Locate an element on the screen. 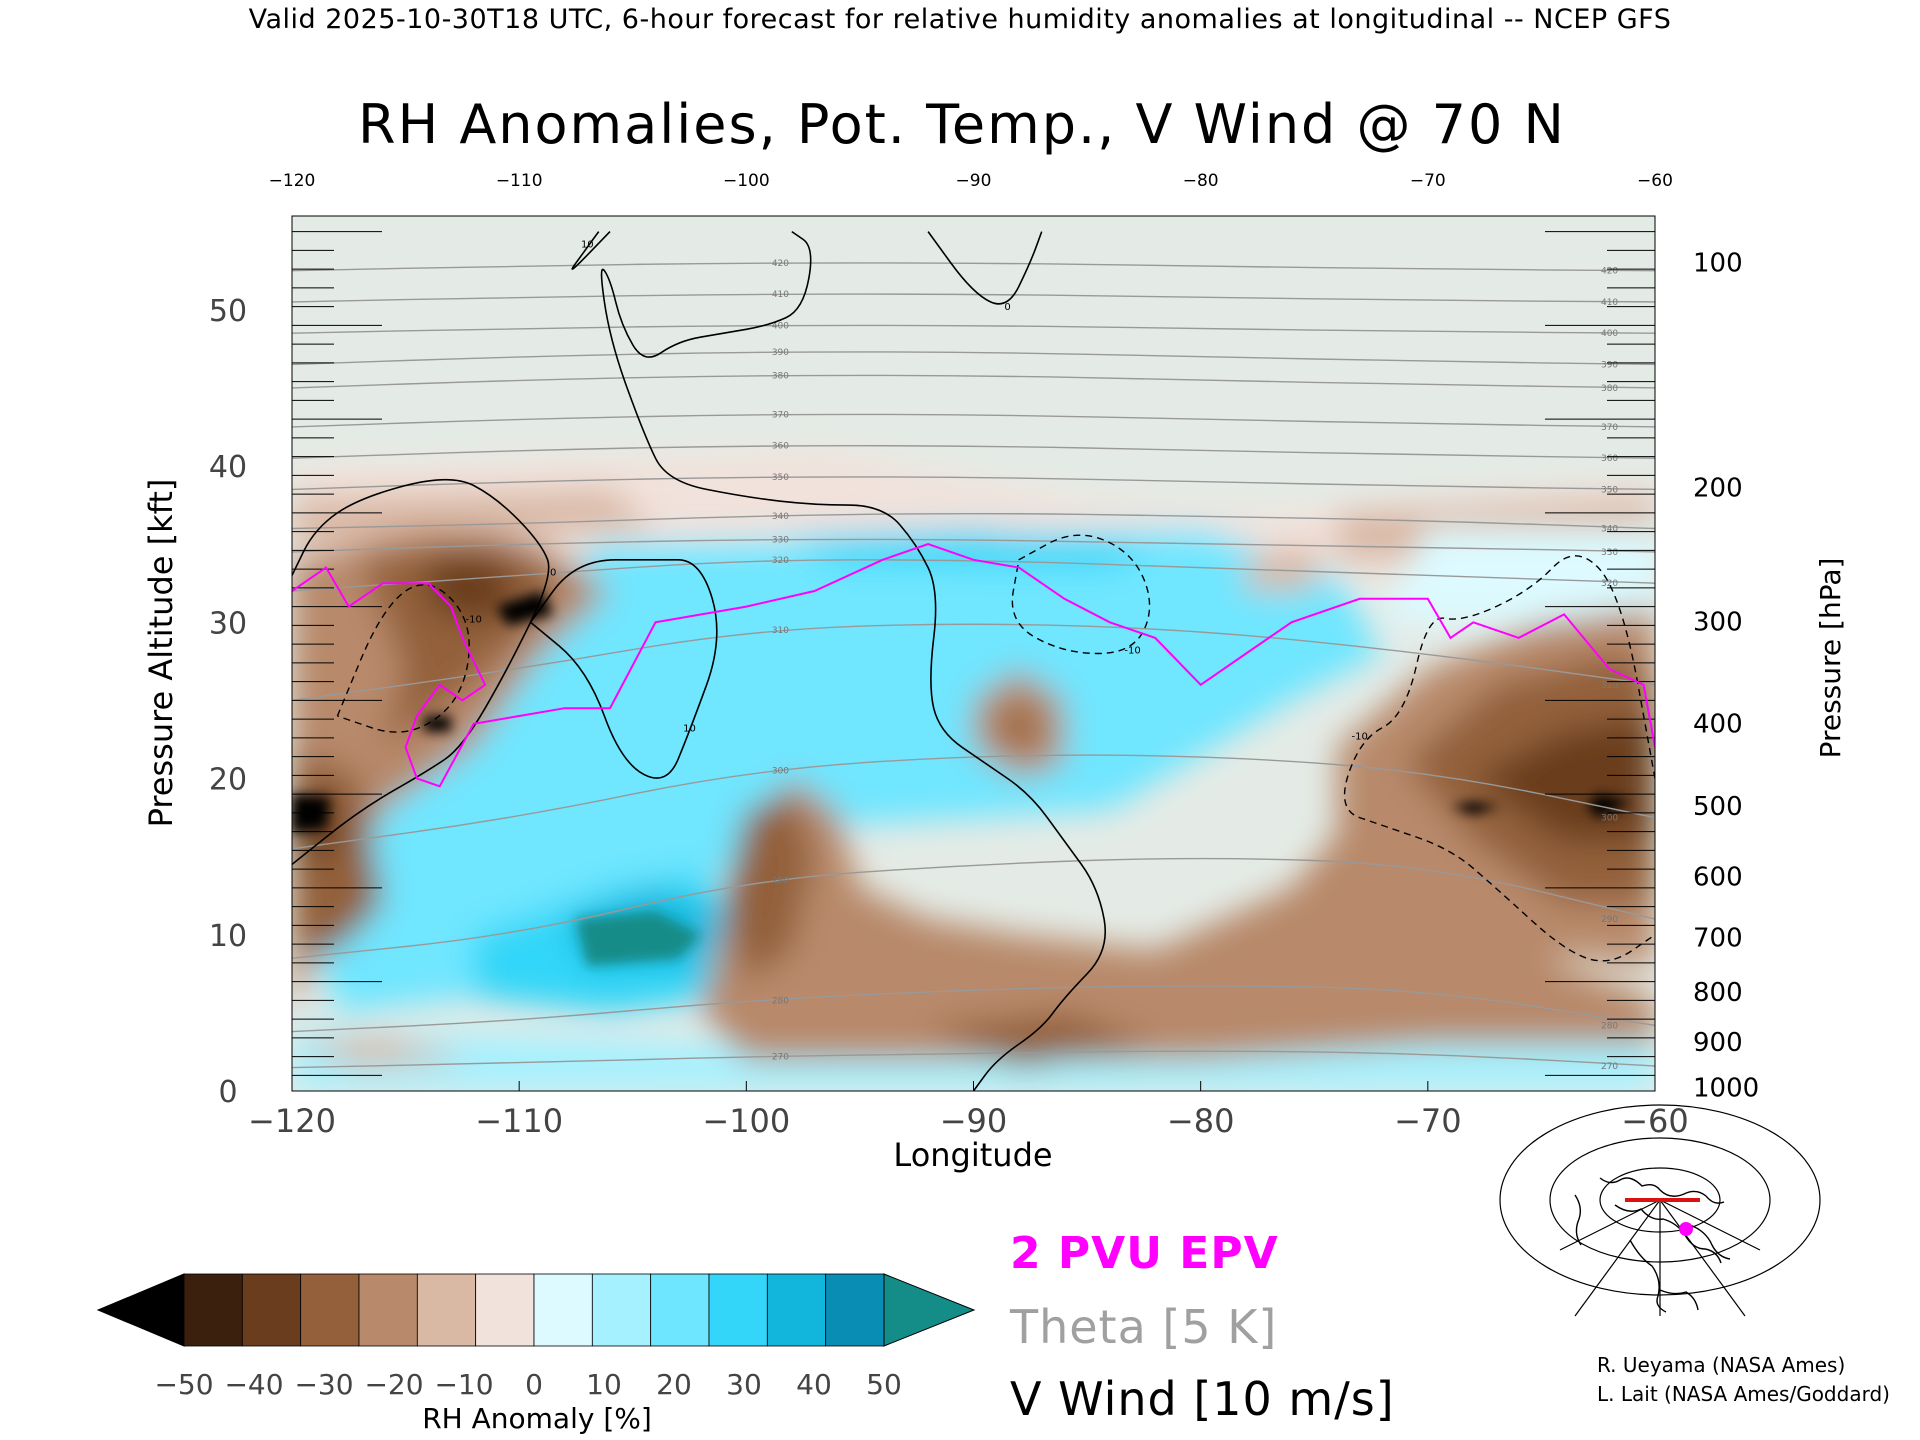  locator-map-marker is located at coordinates (1686, 1229).